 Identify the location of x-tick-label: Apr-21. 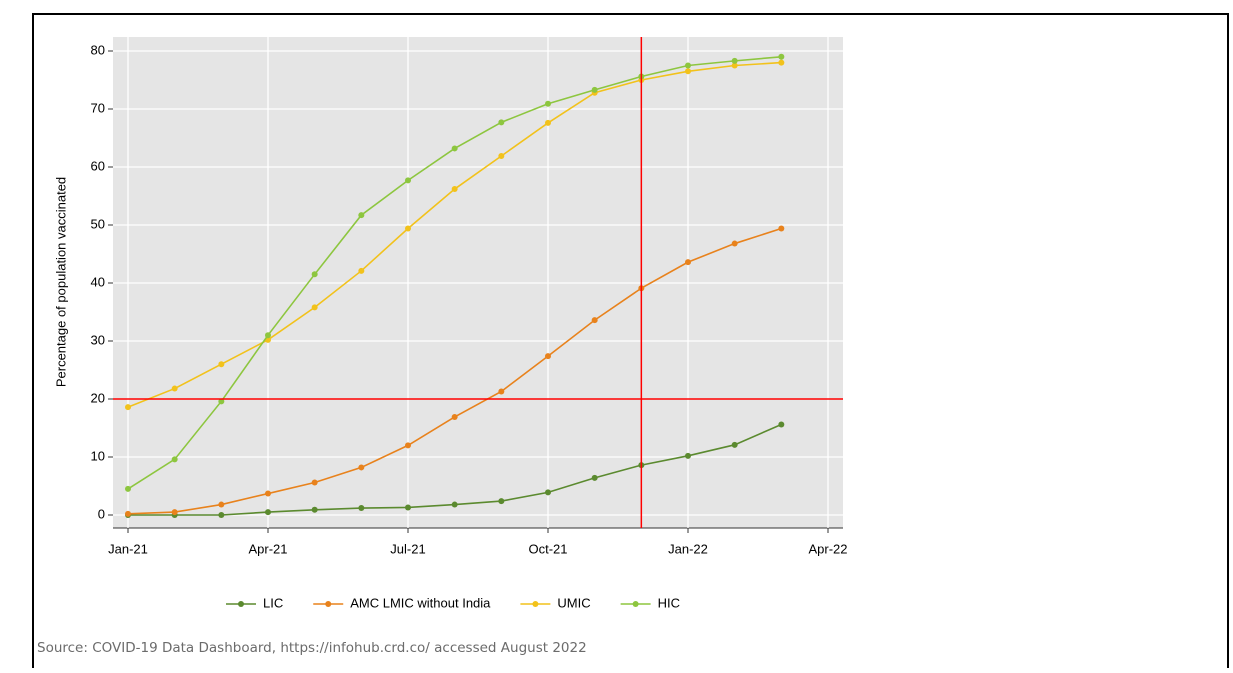
(267, 548).